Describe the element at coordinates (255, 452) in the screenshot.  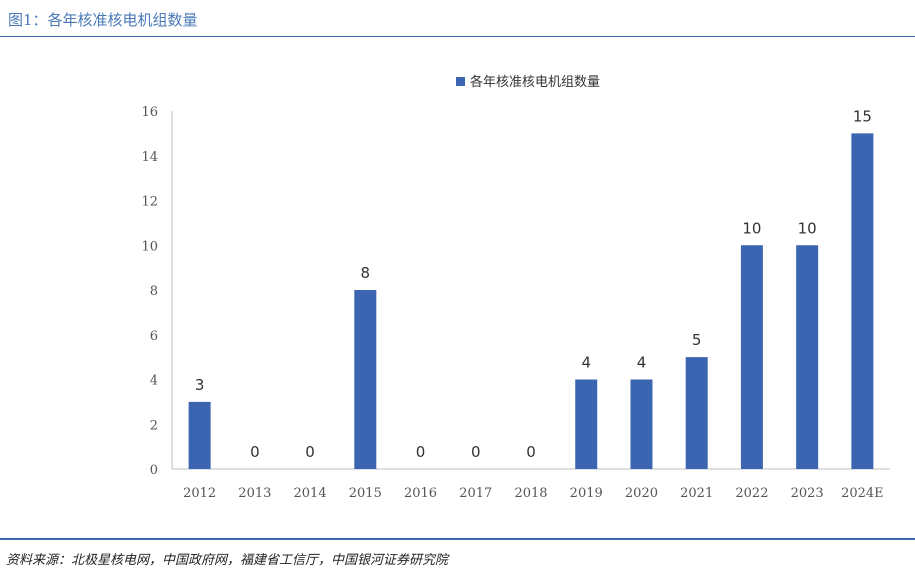
I see `data-label-2013: 0` at that location.